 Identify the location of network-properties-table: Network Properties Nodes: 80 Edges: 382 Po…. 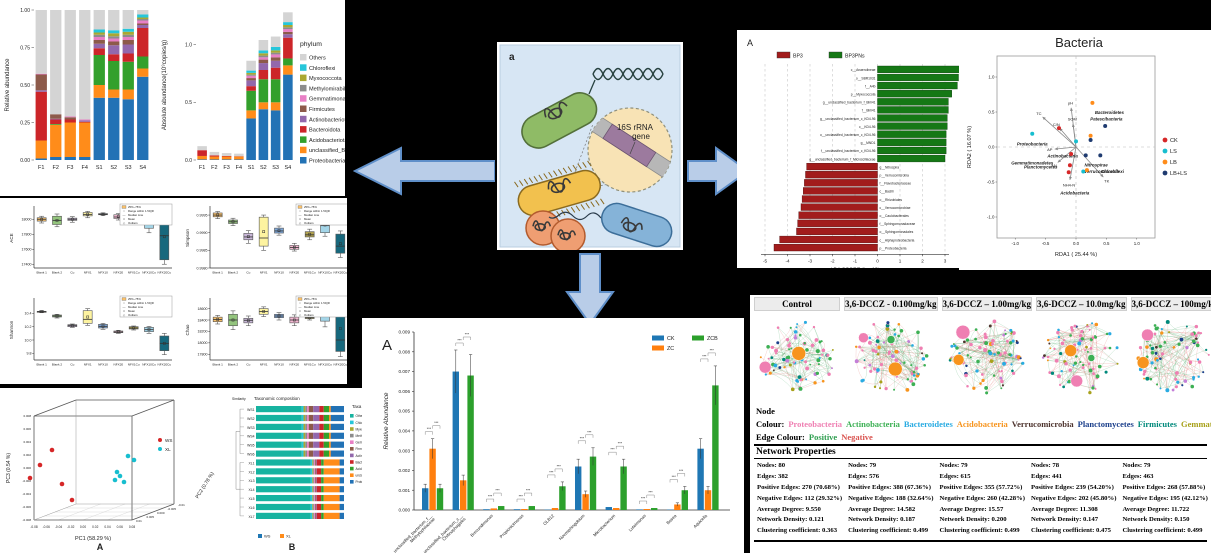
(981, 493).